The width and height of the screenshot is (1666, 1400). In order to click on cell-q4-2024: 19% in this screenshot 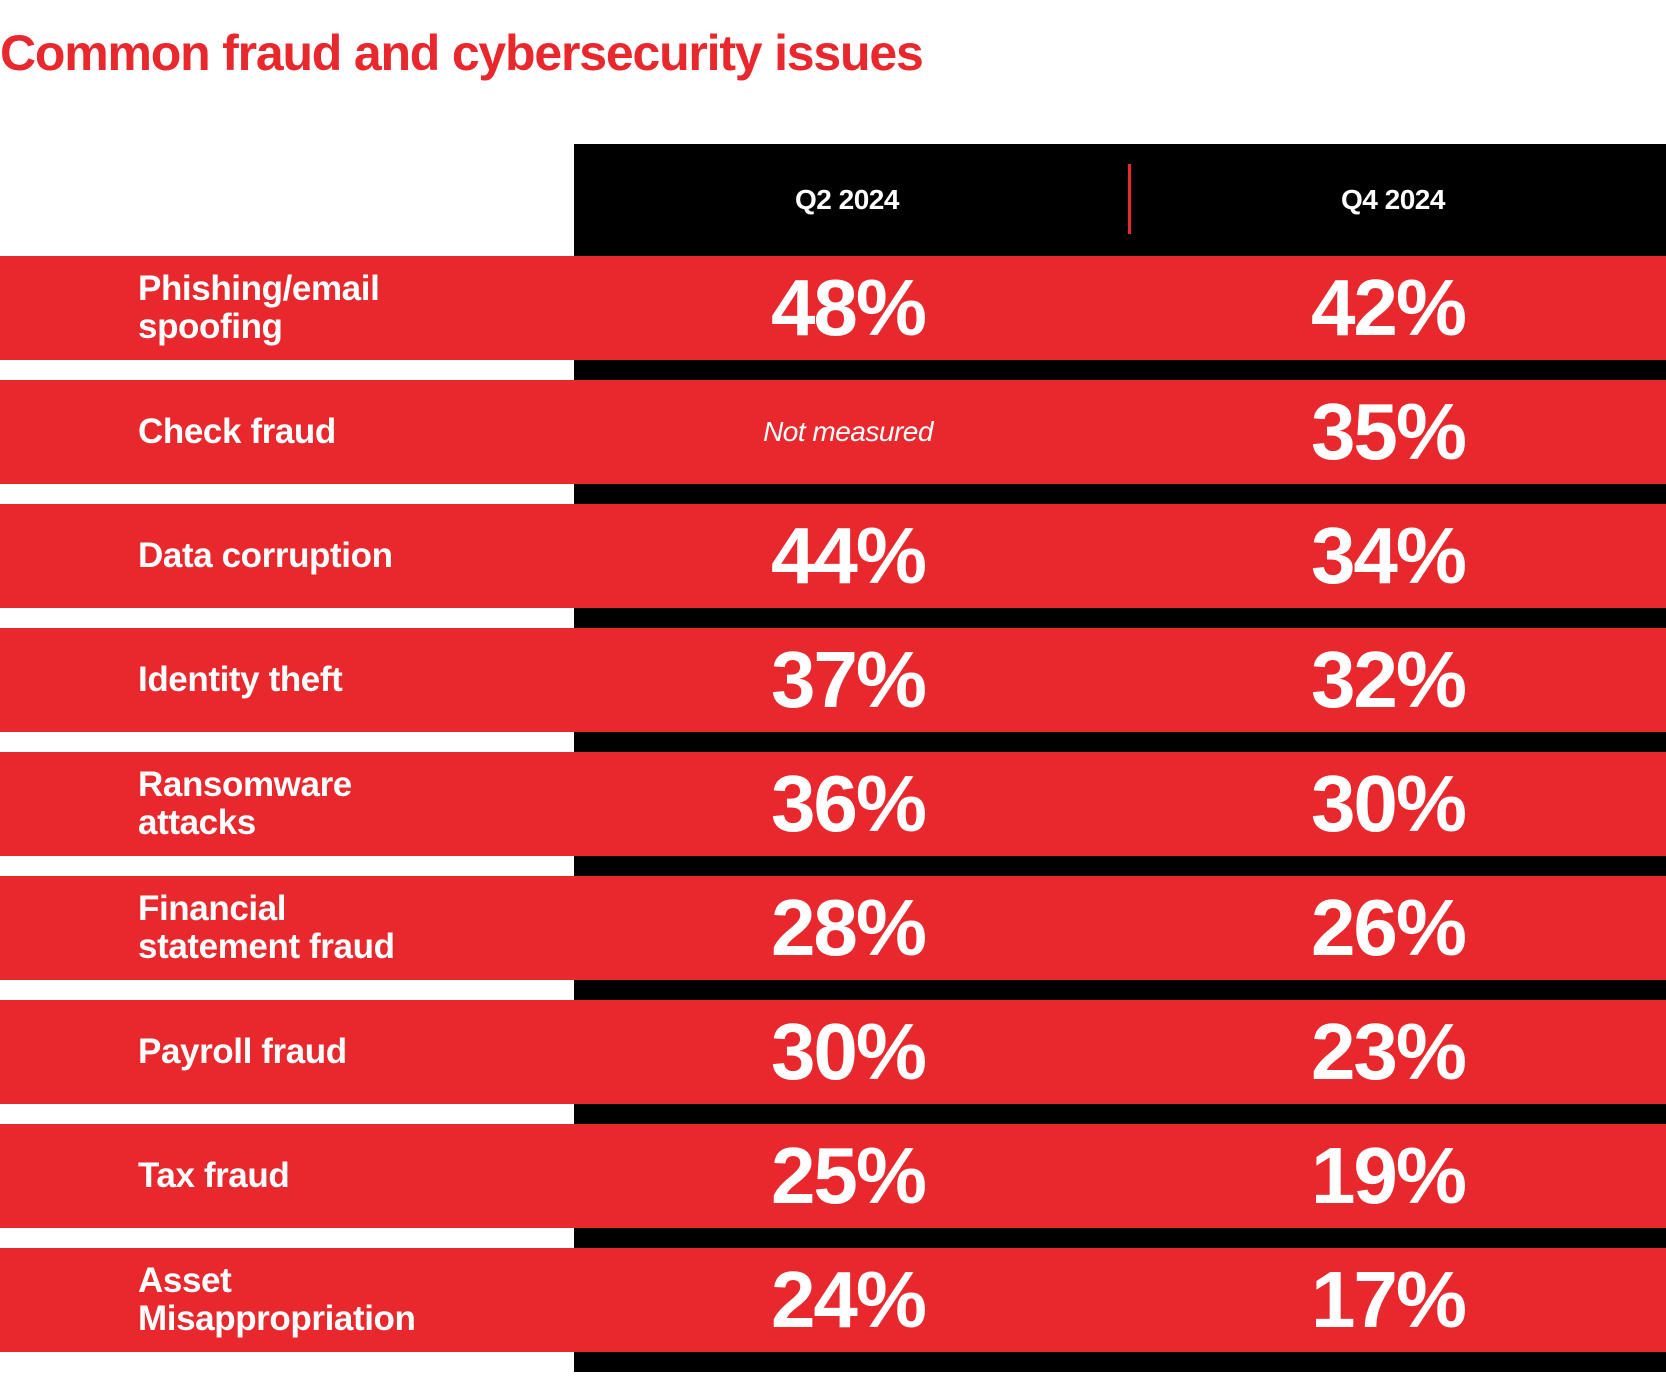, I will do `click(1388, 1175)`.